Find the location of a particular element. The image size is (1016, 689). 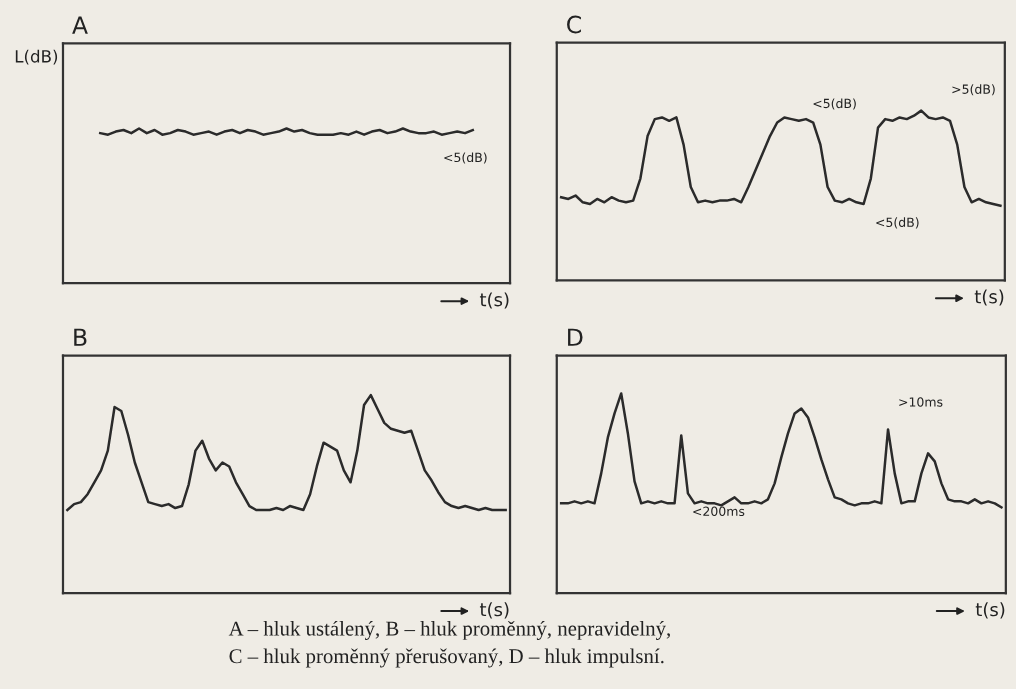

text: >5(dB) is located at coordinates (973, 90).